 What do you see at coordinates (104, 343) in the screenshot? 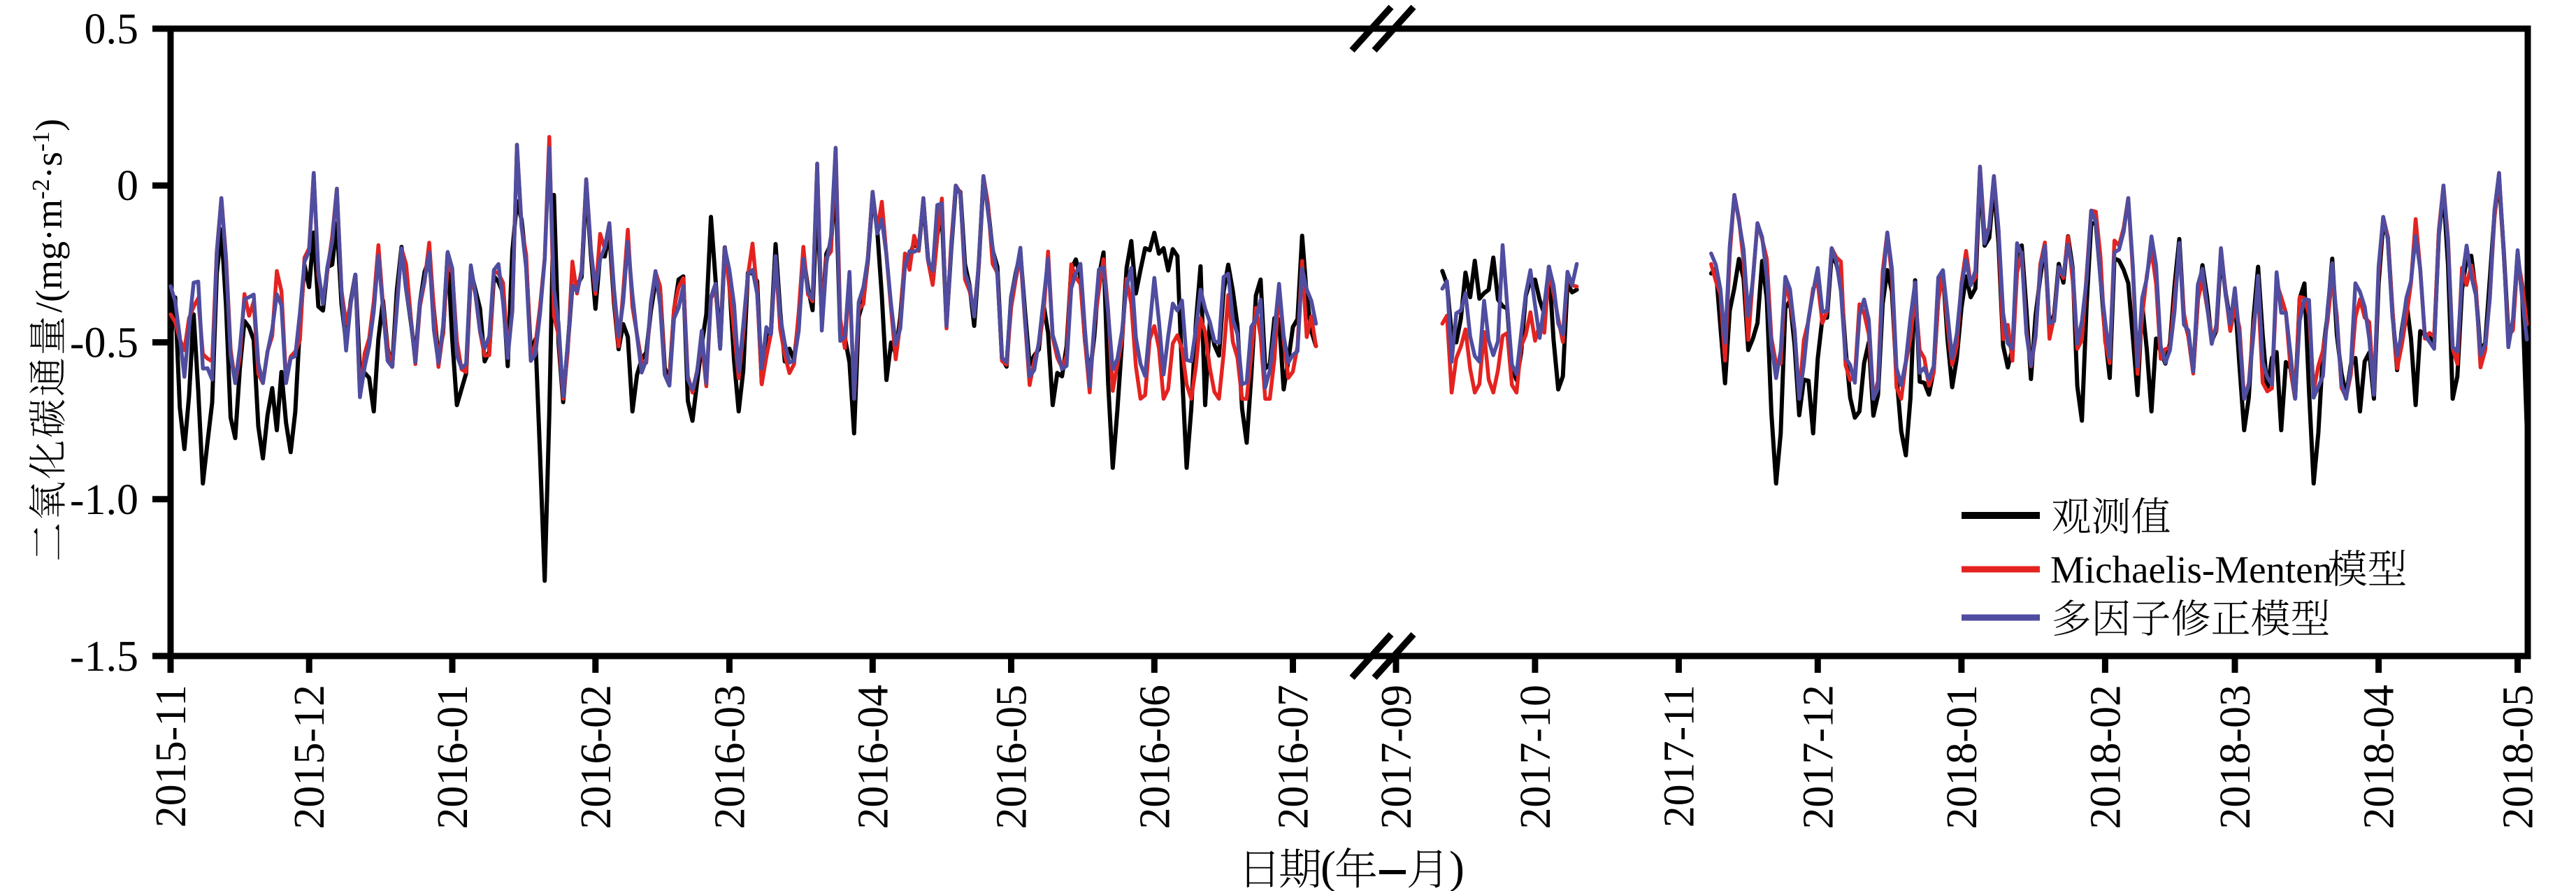
I see `svg-text: -0.5` at bounding box center [104, 343].